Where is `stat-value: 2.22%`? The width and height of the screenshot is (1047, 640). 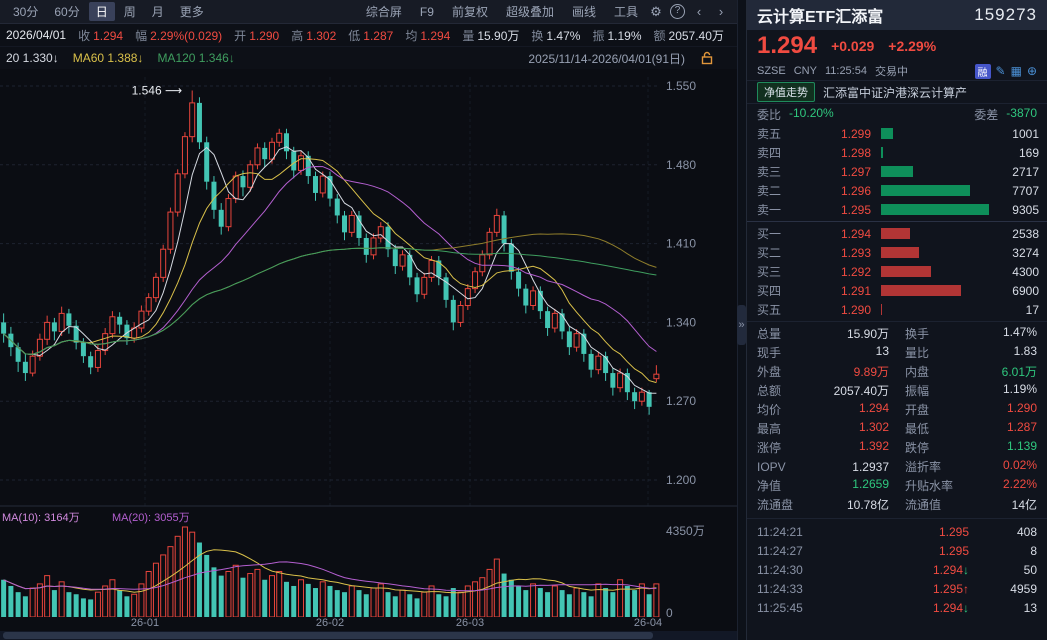 stat-value: 2.22% is located at coordinates (1019, 484).